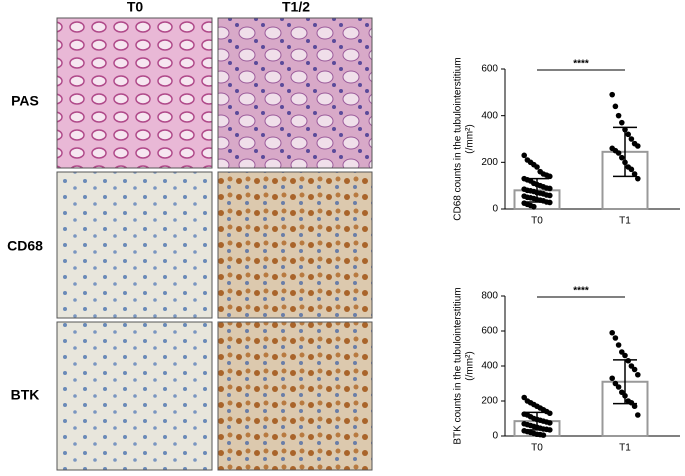  I want to click on y-tick-label: 800, so click(489, 296).